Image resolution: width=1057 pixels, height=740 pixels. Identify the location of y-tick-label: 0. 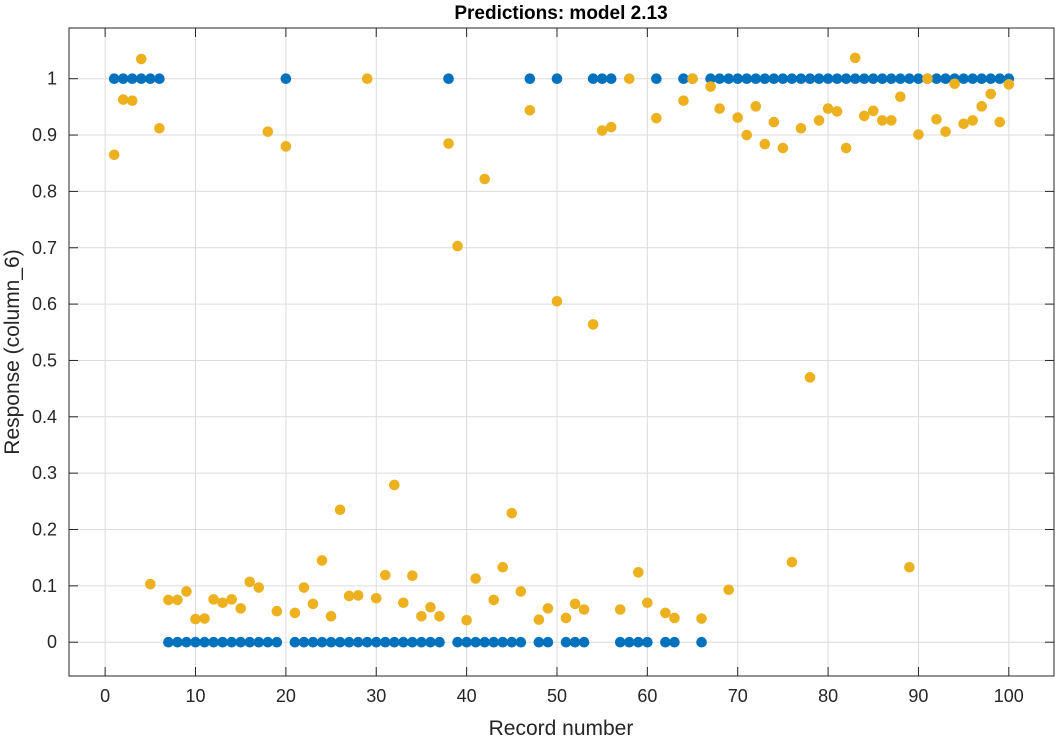
(52, 642).